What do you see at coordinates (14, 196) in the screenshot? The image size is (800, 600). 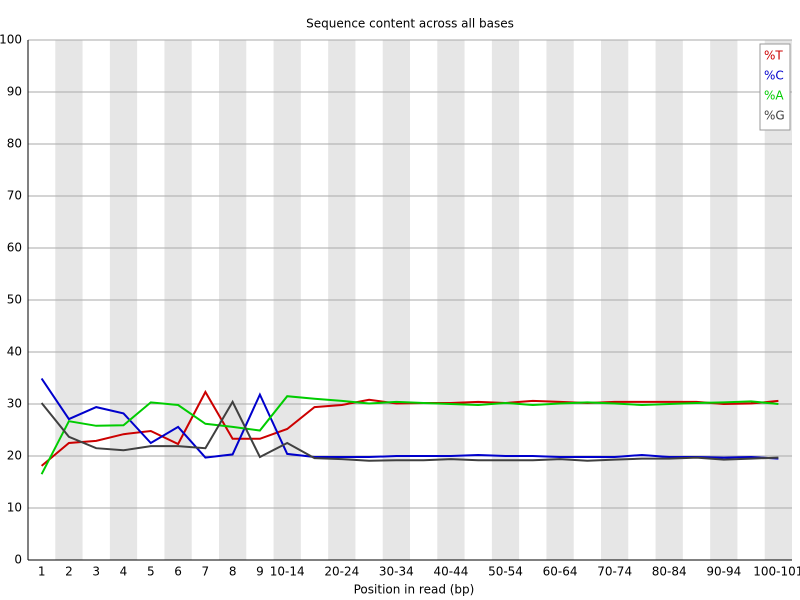 I see `y-tick-label: 70` at bounding box center [14, 196].